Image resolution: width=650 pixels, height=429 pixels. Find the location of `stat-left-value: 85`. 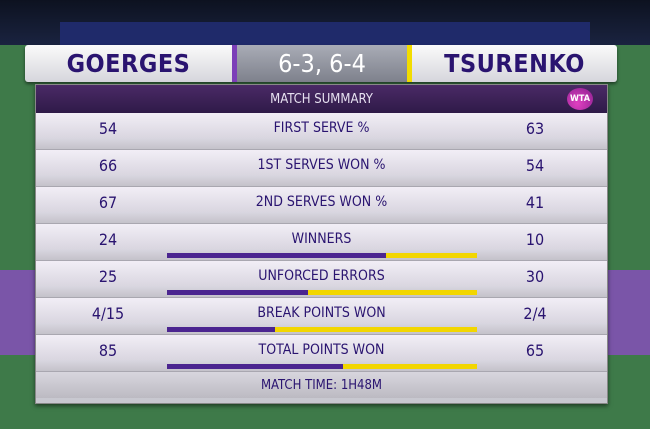

stat-left-value: 85 is located at coordinates (108, 350).